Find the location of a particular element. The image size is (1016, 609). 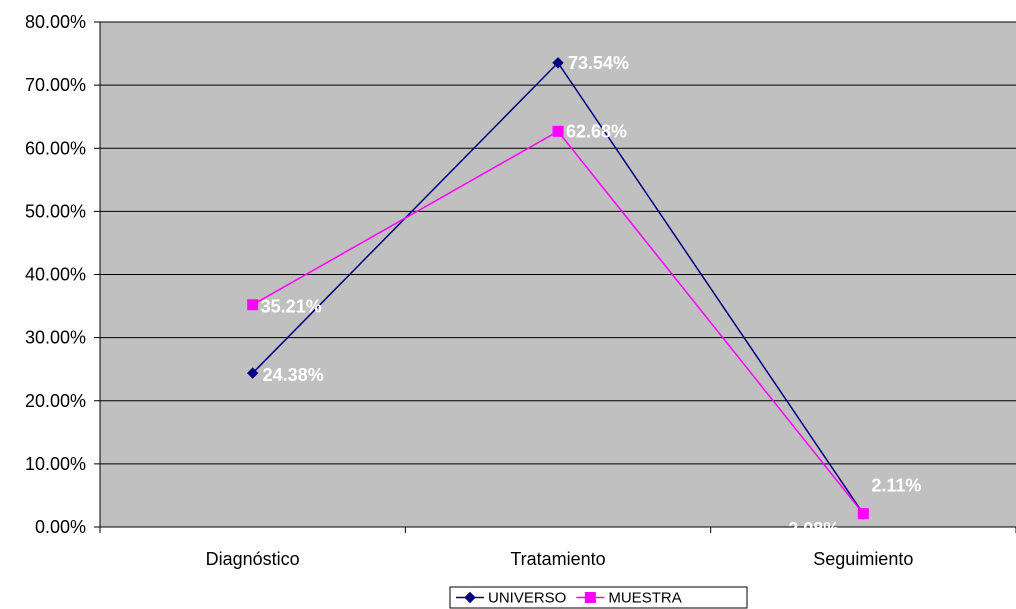

legend: UNIVERSO MUESTRA is located at coordinates (598, 597).